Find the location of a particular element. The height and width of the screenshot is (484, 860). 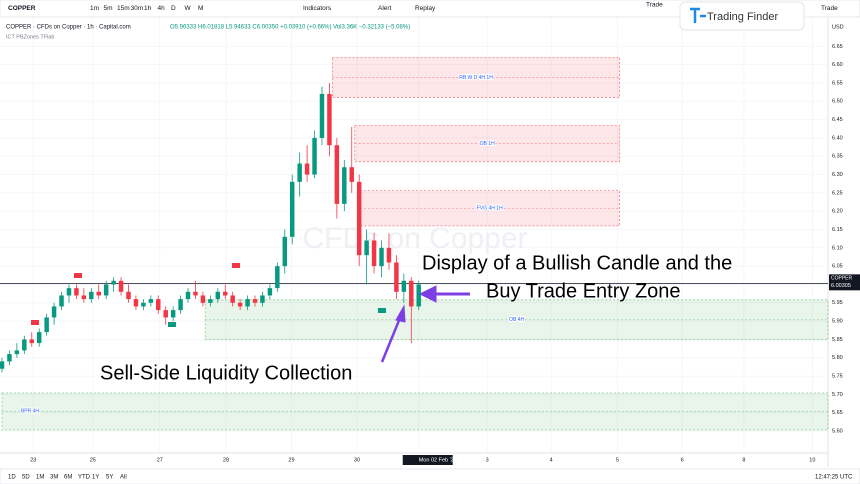

interval-button: 4h is located at coordinates (162, 8).